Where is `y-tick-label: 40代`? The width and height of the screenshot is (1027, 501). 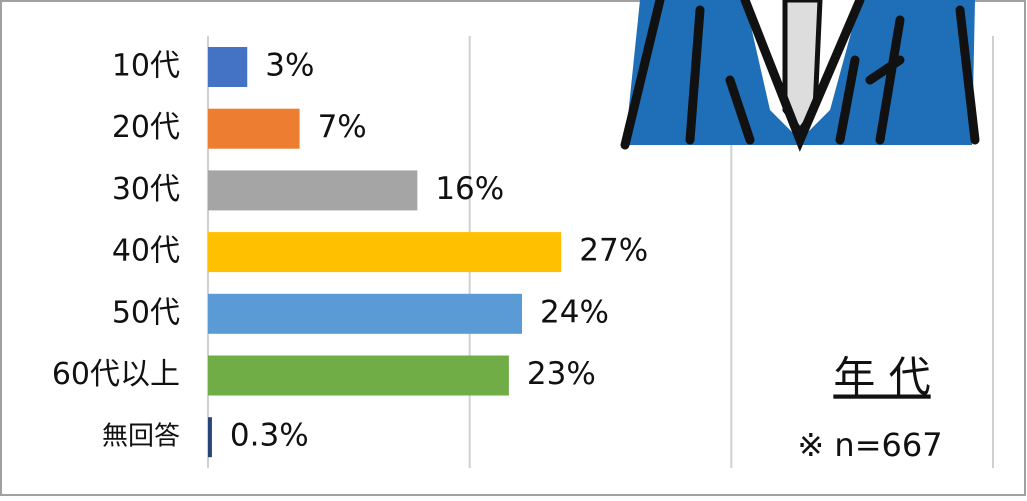
y-tick-label: 40代 is located at coordinates (146, 251).